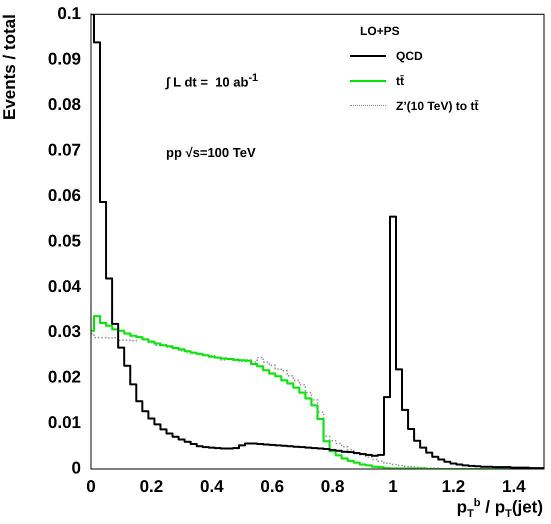 This screenshot has width=551, height=524. Describe the element at coordinates (211, 152) in the screenshot. I see `annotation: pp √s=100 TeV` at that location.